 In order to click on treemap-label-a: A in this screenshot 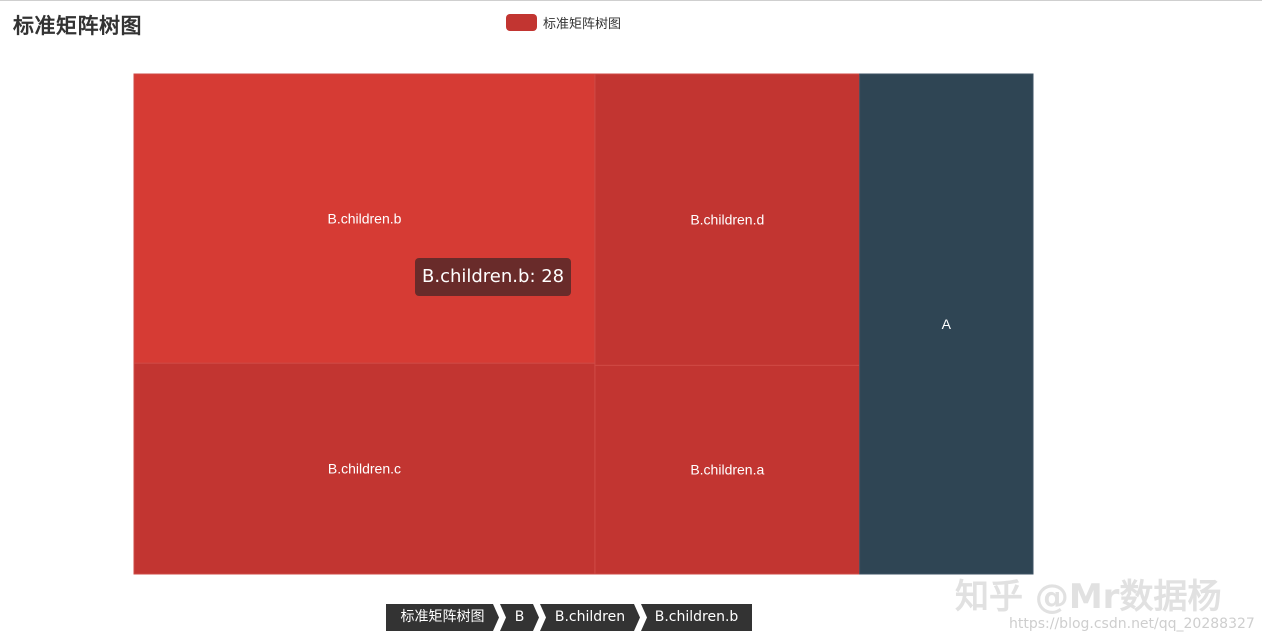, I will do `click(947, 324)`.